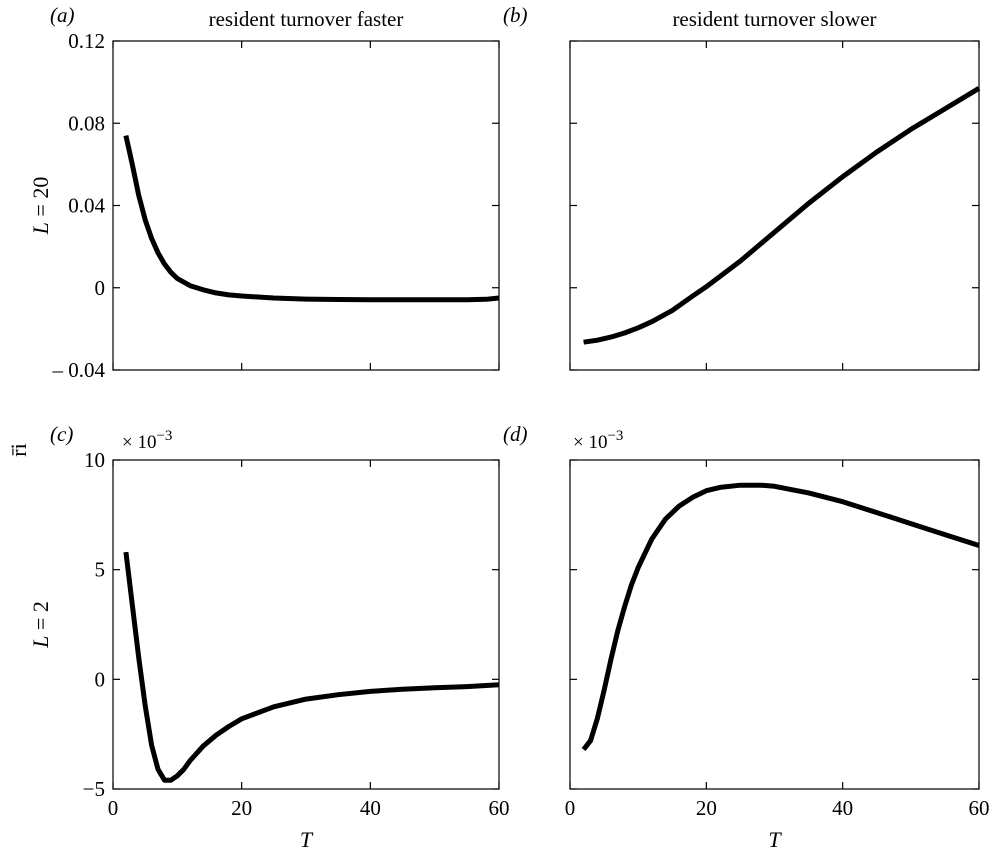 Image resolution: width=994 pixels, height=852 pixels. What do you see at coordinates (86, 123) in the screenshot?
I see `y-tick-label: 0.08` at bounding box center [86, 123].